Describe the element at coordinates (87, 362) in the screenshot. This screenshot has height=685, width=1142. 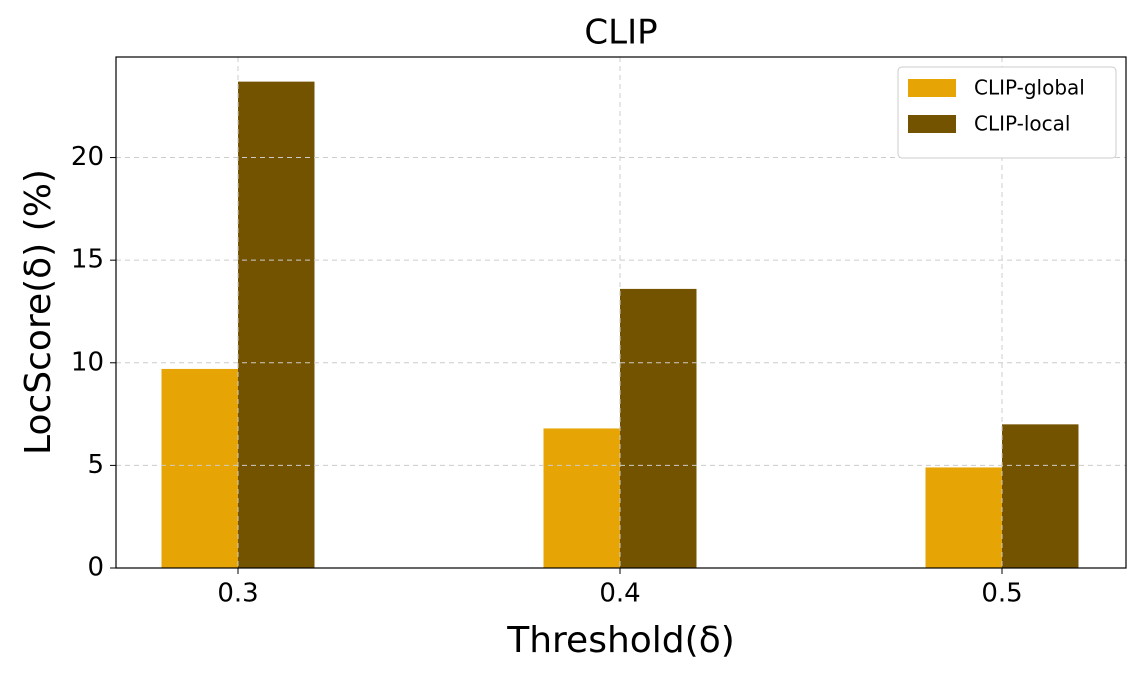
I see `y-tick-label: 10` at that location.